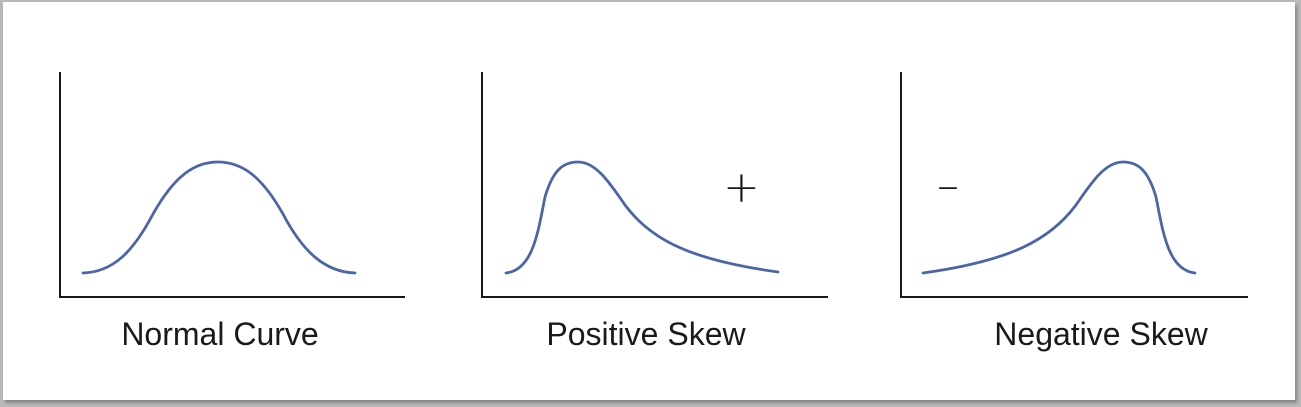  Describe the element at coordinates (741, 187) in the screenshot. I see `plus-sign: +` at that location.